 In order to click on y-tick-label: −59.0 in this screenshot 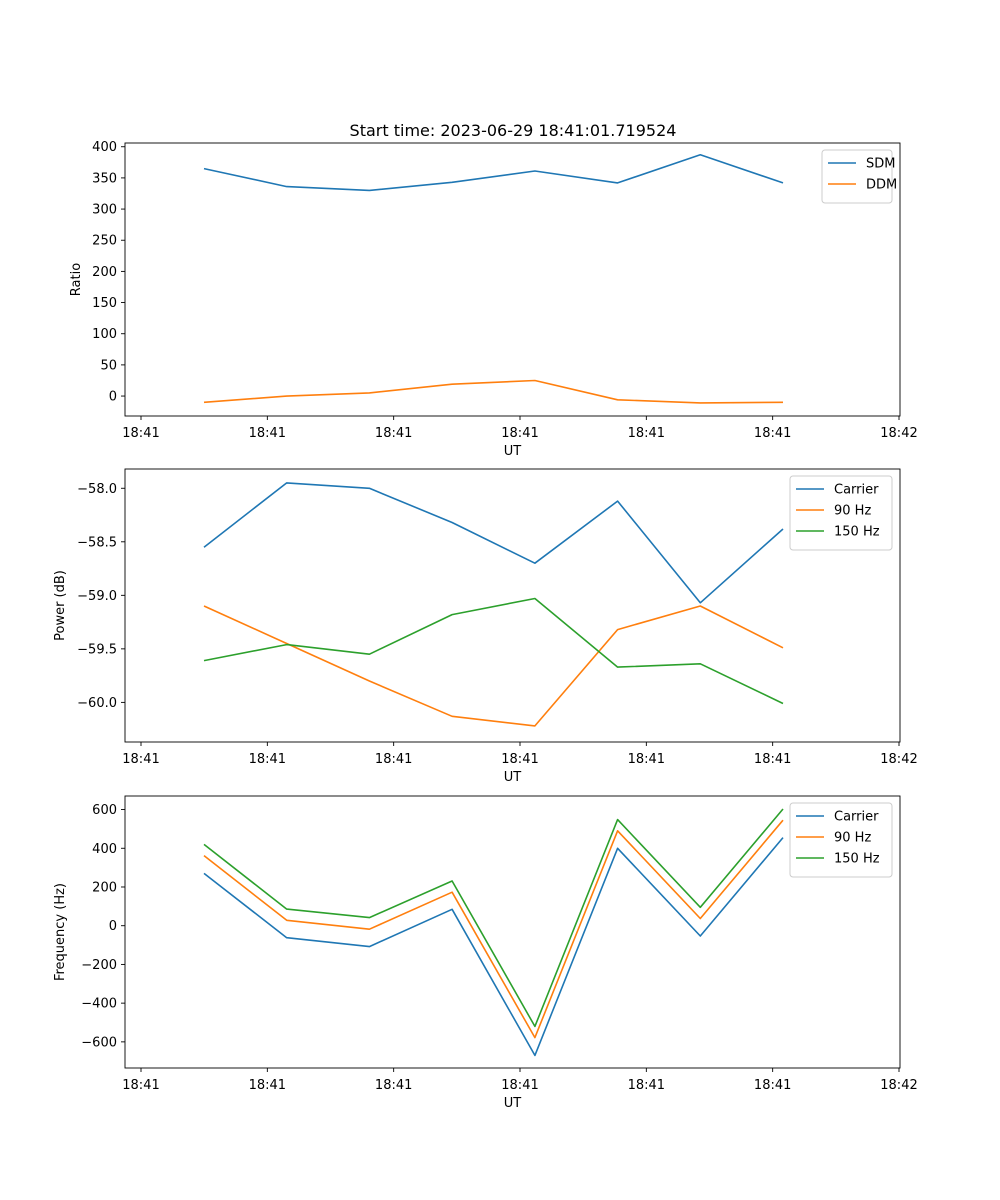, I will do `click(97, 596)`.